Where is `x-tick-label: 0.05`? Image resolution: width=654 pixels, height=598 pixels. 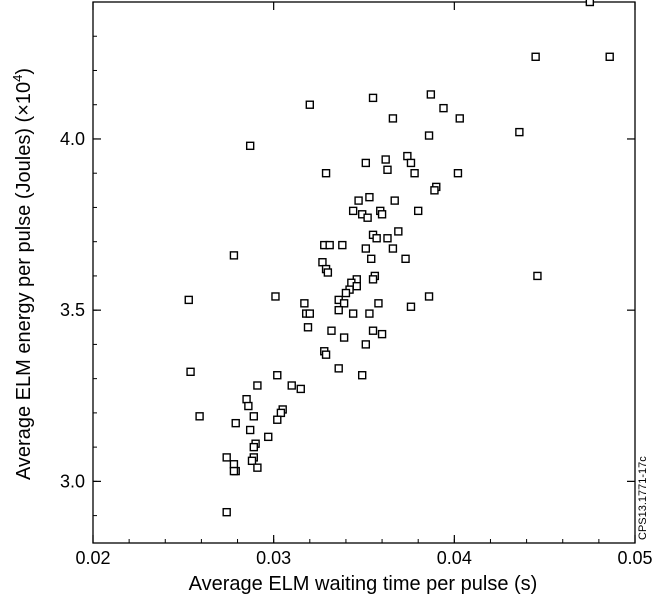
x-tick-label: 0.05 is located at coordinates (634, 558).